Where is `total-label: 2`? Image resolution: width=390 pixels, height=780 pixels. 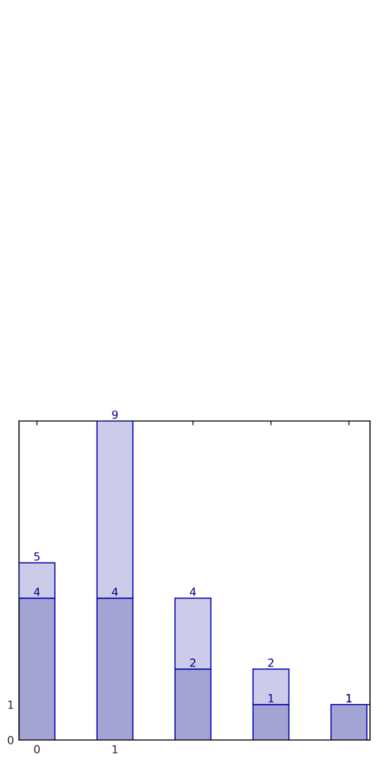
total-label: 2 is located at coordinates (271, 662).